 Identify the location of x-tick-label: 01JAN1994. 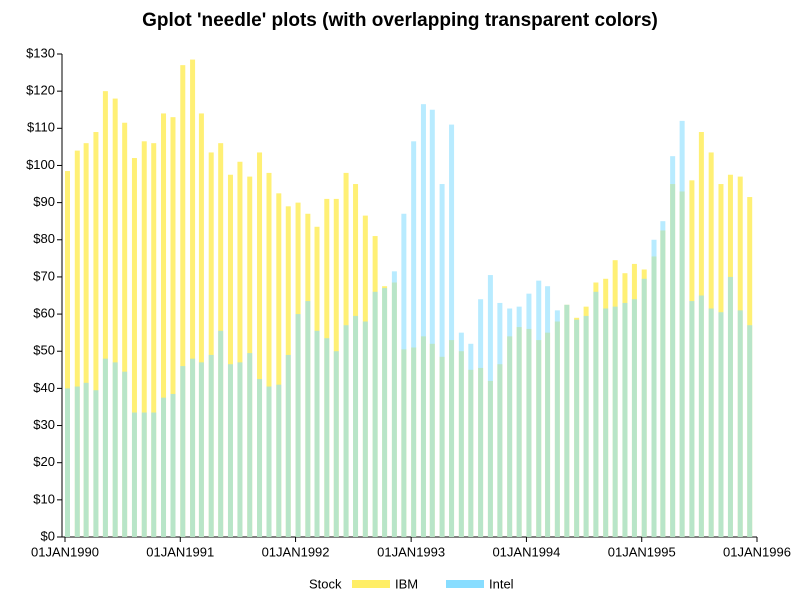
(526, 551).